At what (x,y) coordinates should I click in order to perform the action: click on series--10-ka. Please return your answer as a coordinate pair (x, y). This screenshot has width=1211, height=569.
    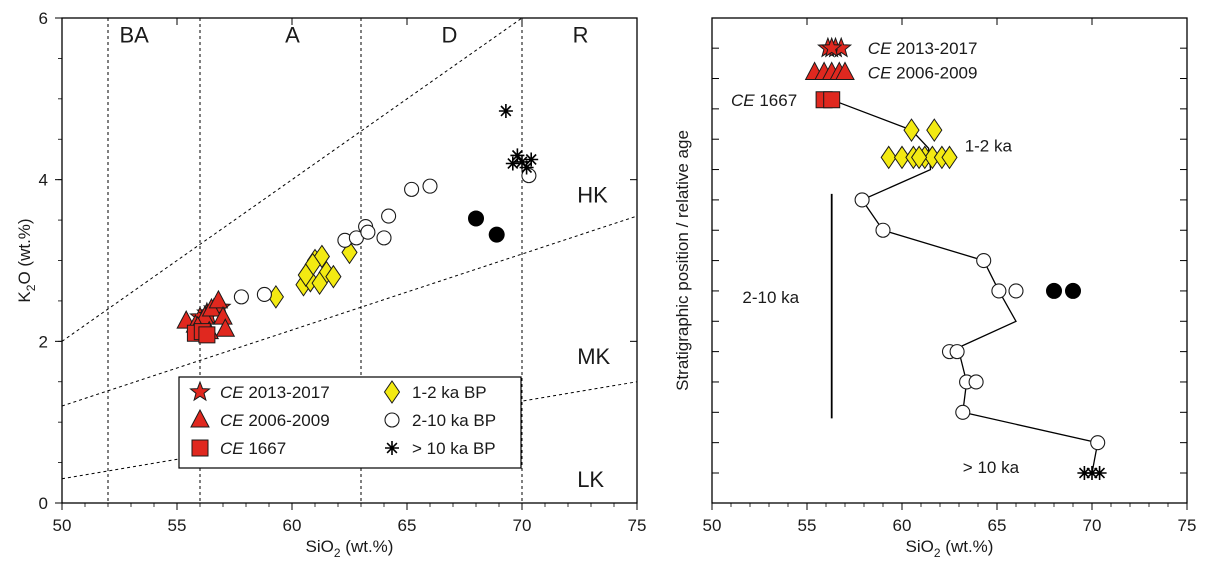
    Looking at the image, I should click on (1092, 473).